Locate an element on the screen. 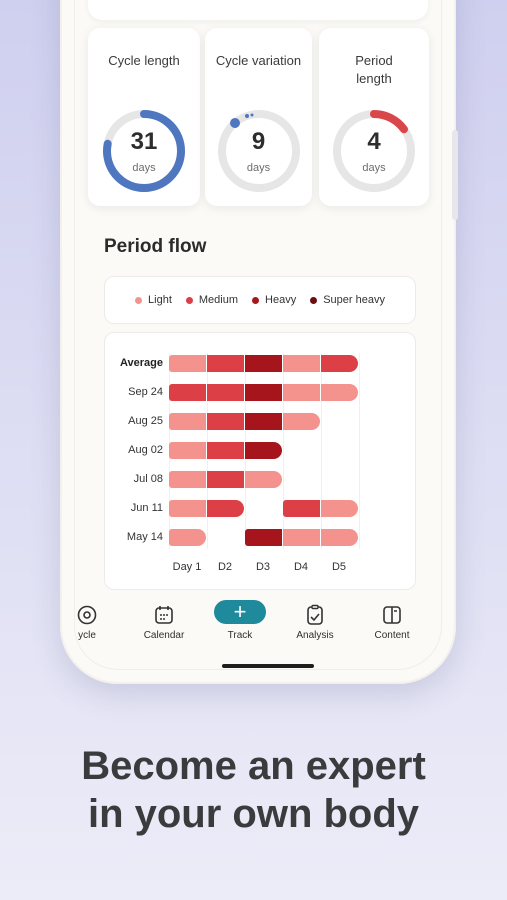  nav-item-calendar: Calendar is located at coordinates (164, 620).